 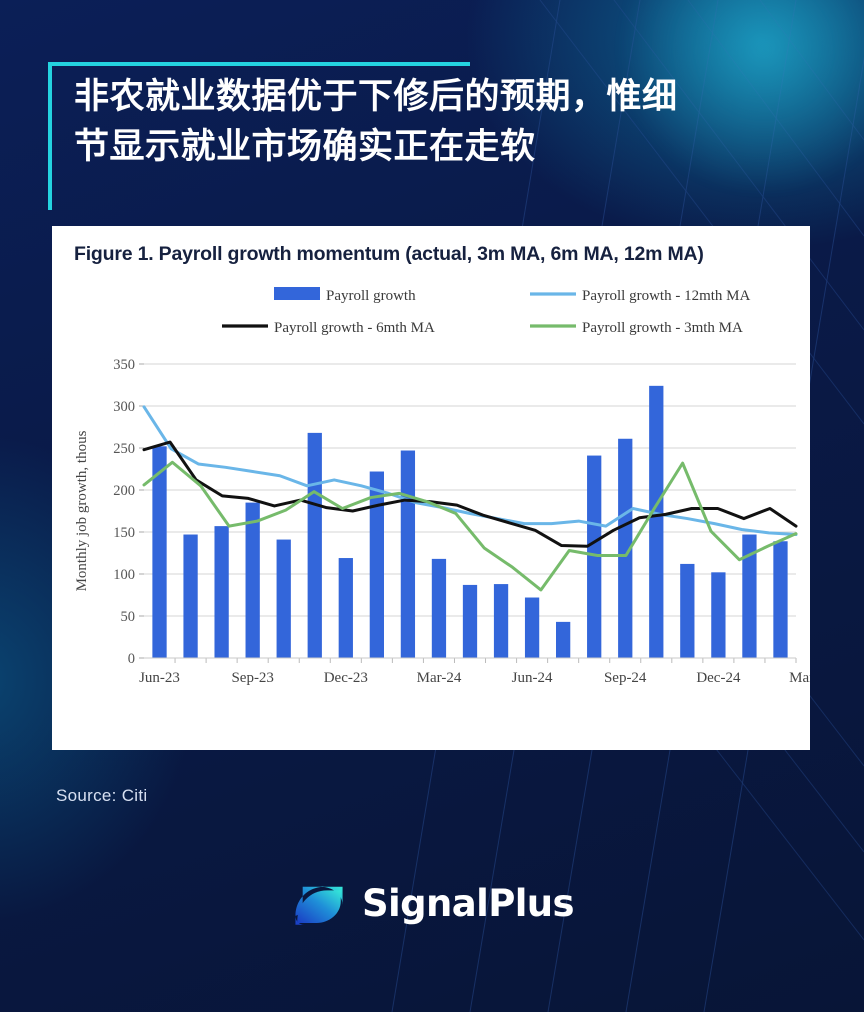 I want to click on y-tick-label: 250, so click(x=124, y=449).